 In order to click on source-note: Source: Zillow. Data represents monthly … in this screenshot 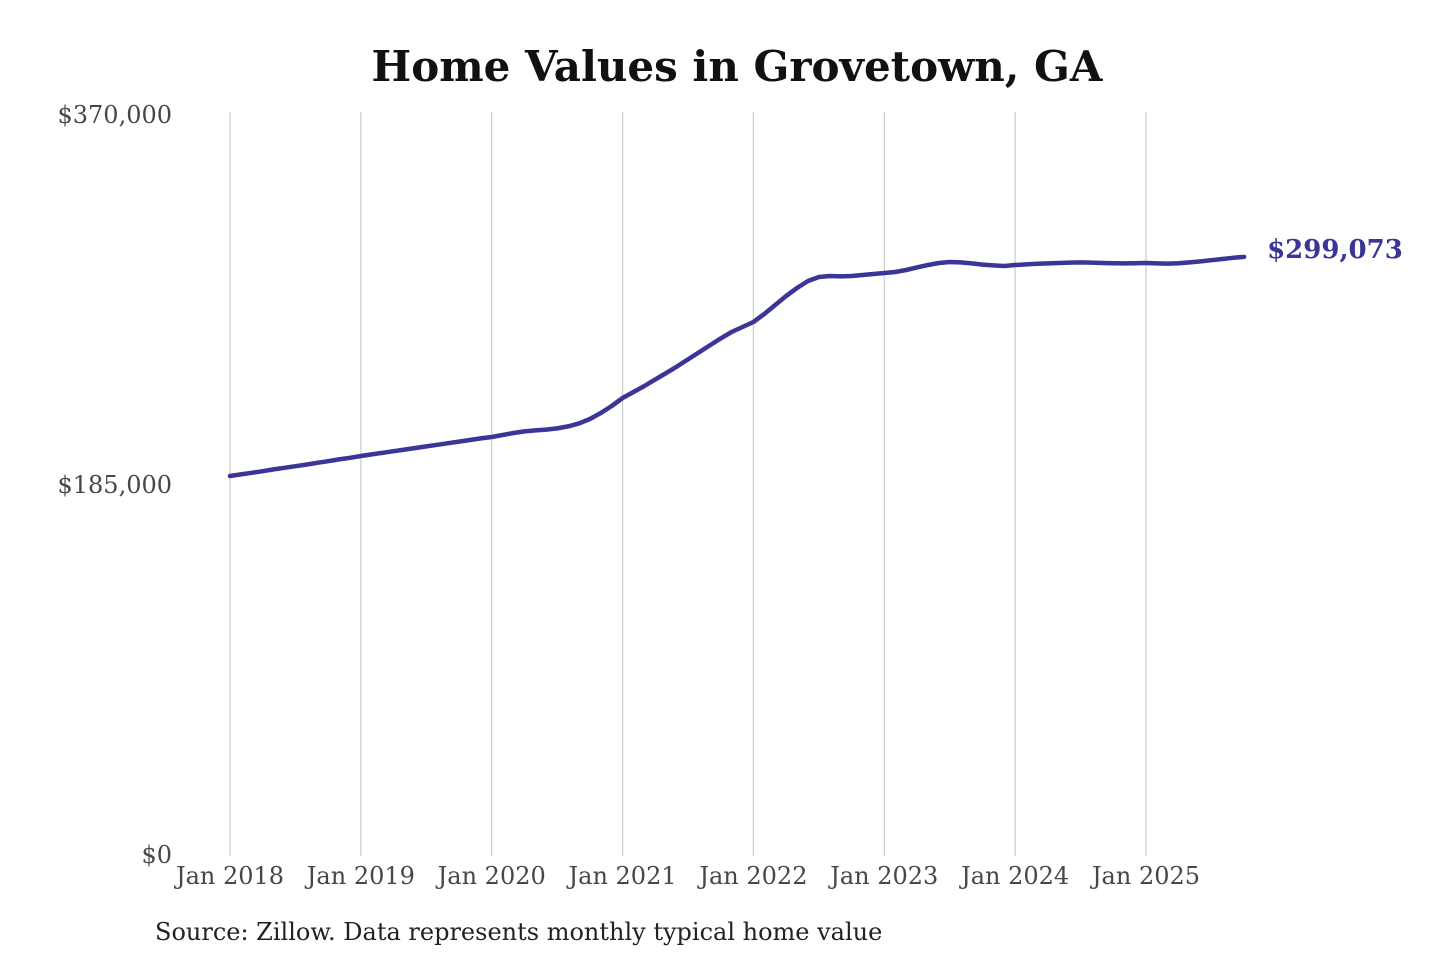, I will do `click(518, 932)`.